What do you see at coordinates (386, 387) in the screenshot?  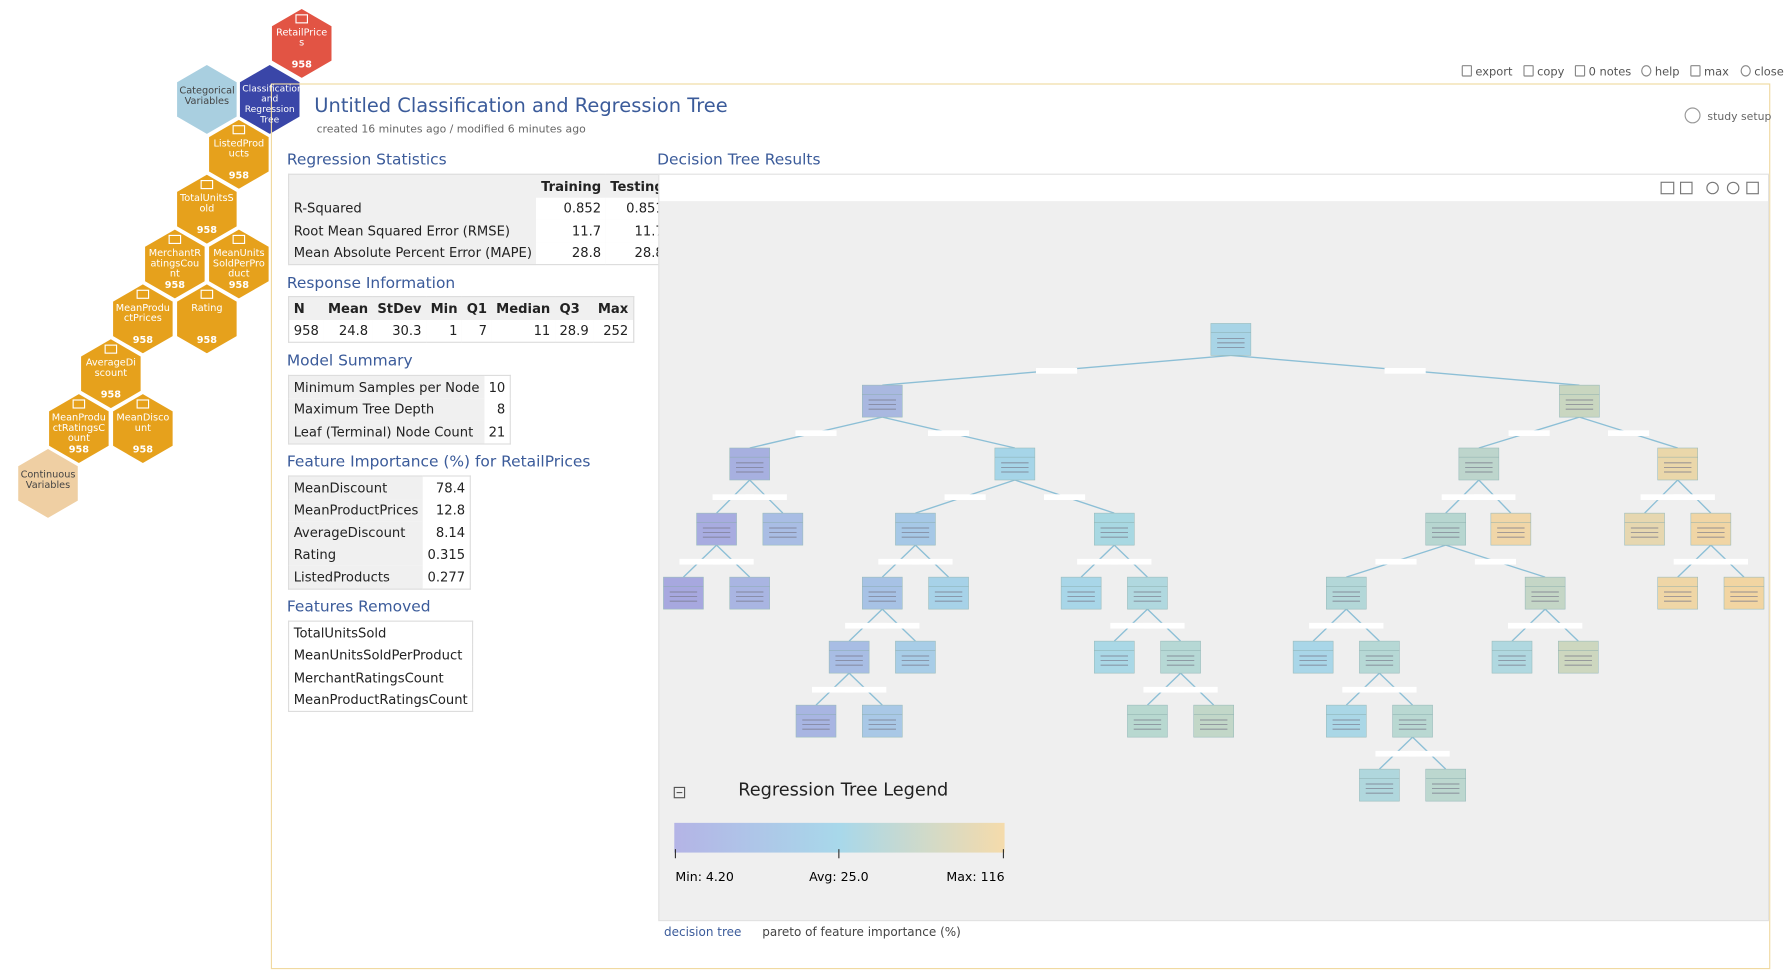 I see `row-label: Minimum Samples per Node` at bounding box center [386, 387].